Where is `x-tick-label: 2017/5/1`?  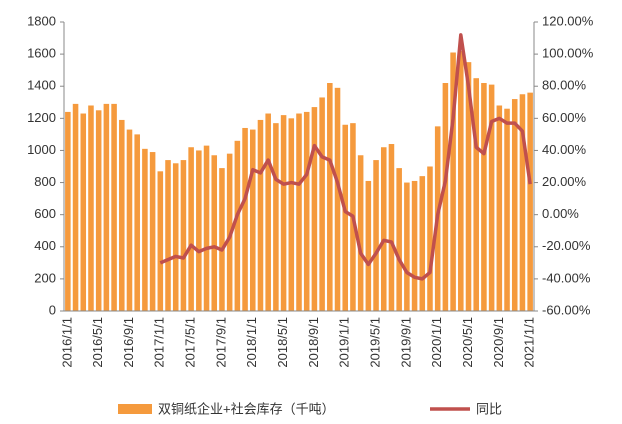 x-tick-label: 2017/5/1 is located at coordinates (190, 342).